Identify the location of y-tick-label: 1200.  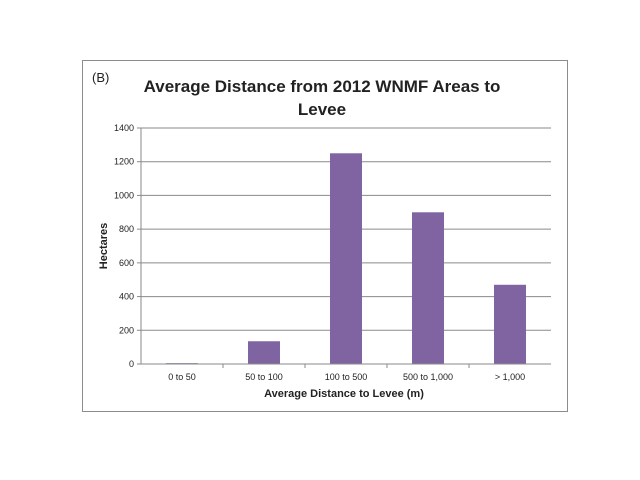
(124, 162).